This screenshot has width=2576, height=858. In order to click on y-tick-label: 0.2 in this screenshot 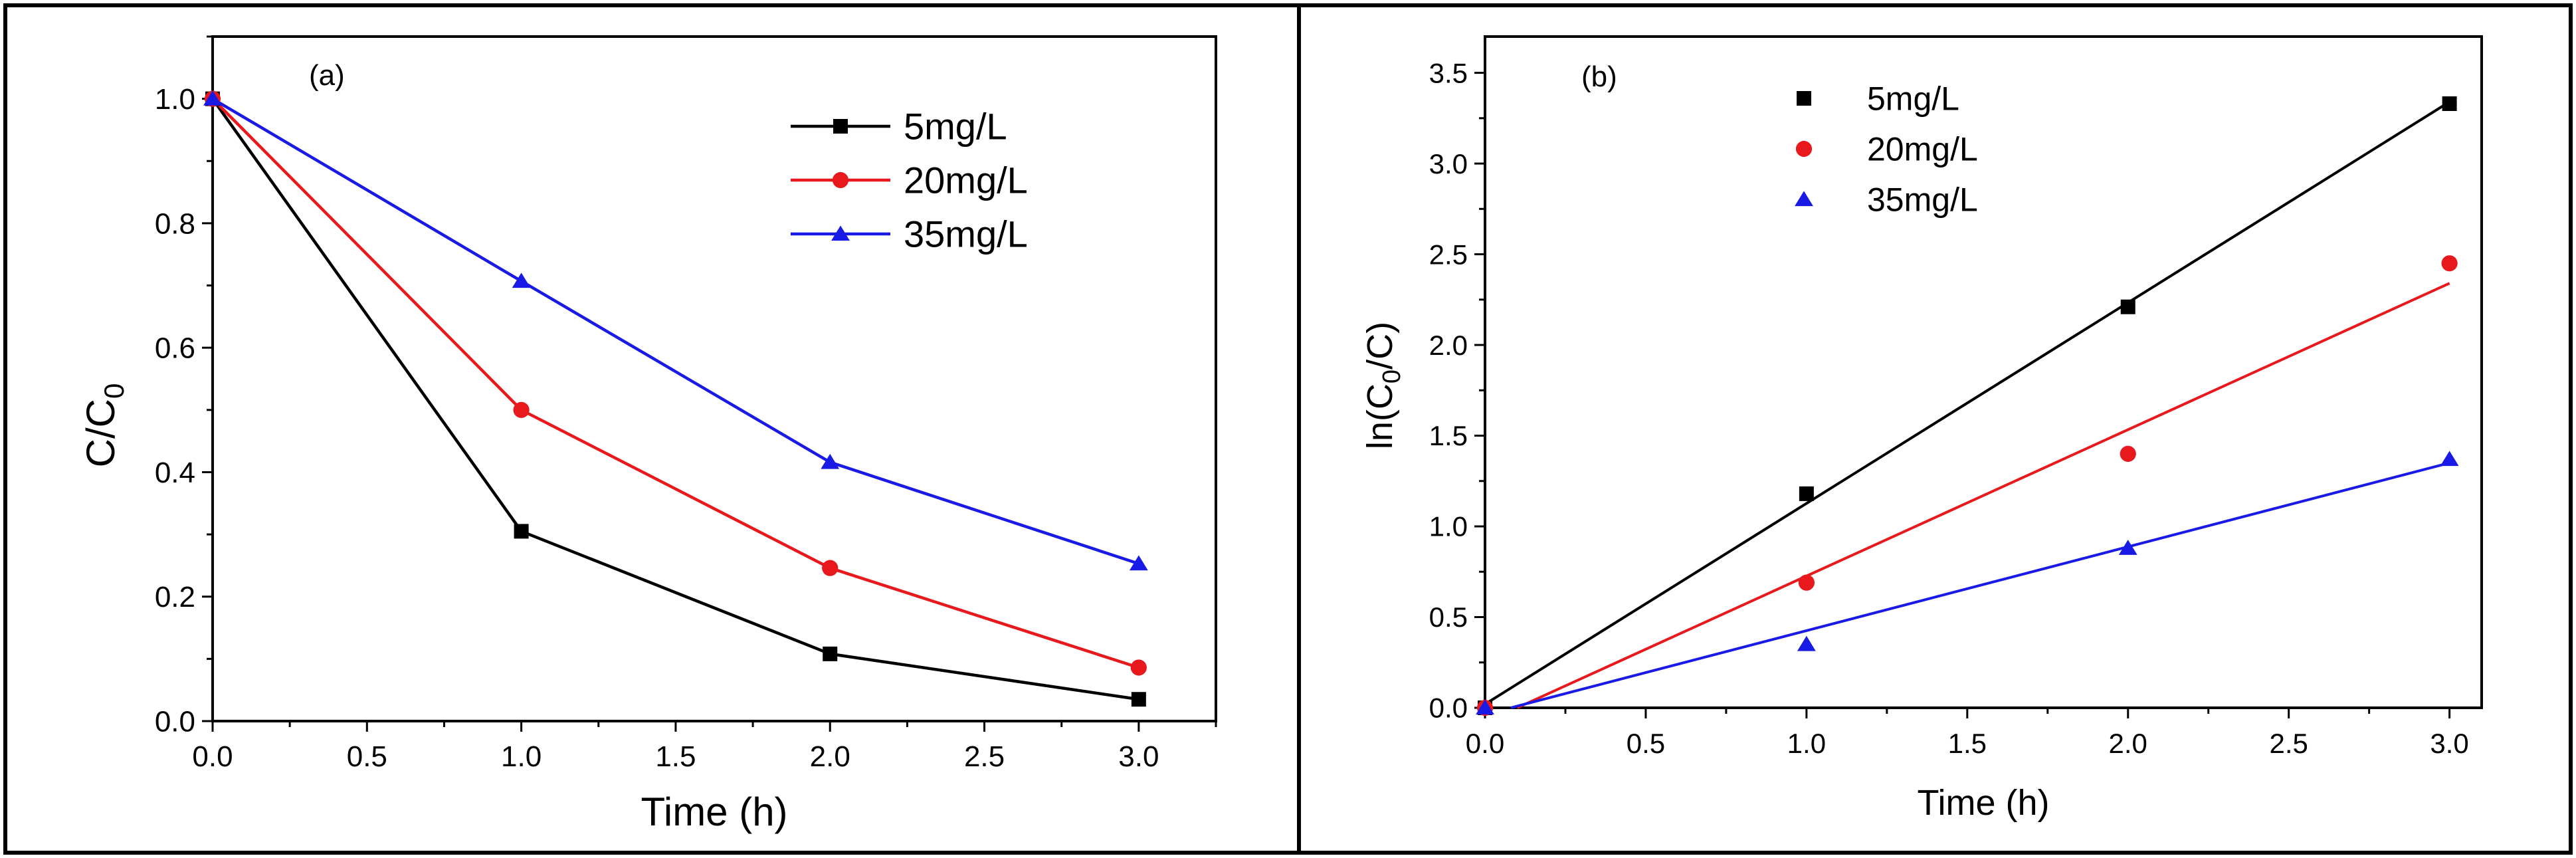, I will do `click(175, 597)`.